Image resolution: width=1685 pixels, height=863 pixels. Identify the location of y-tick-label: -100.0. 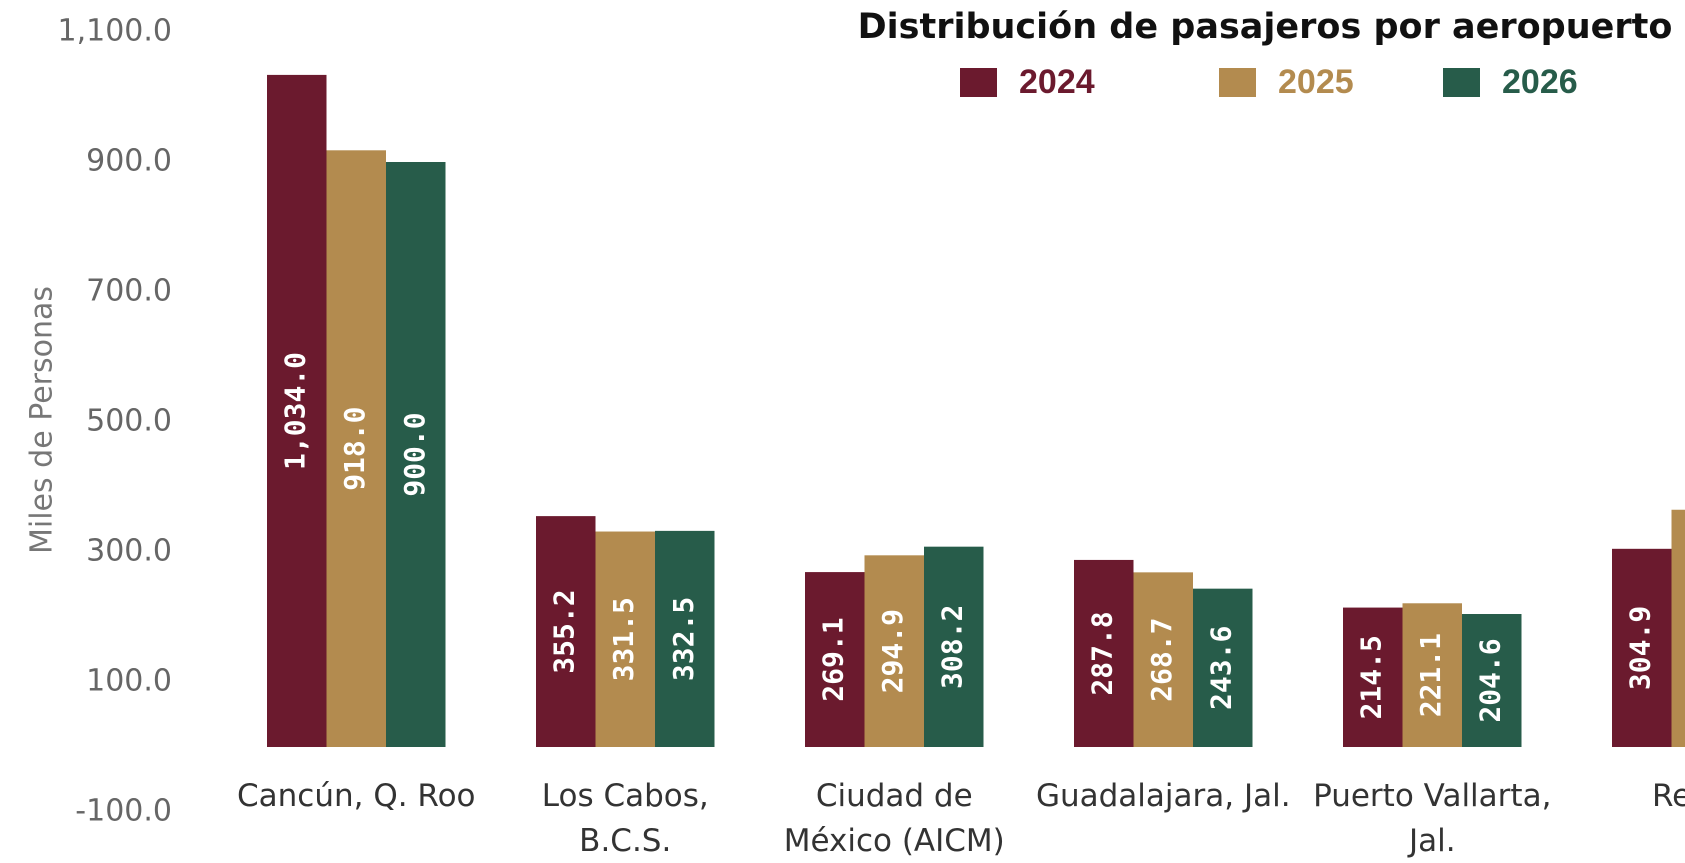
(123, 811).